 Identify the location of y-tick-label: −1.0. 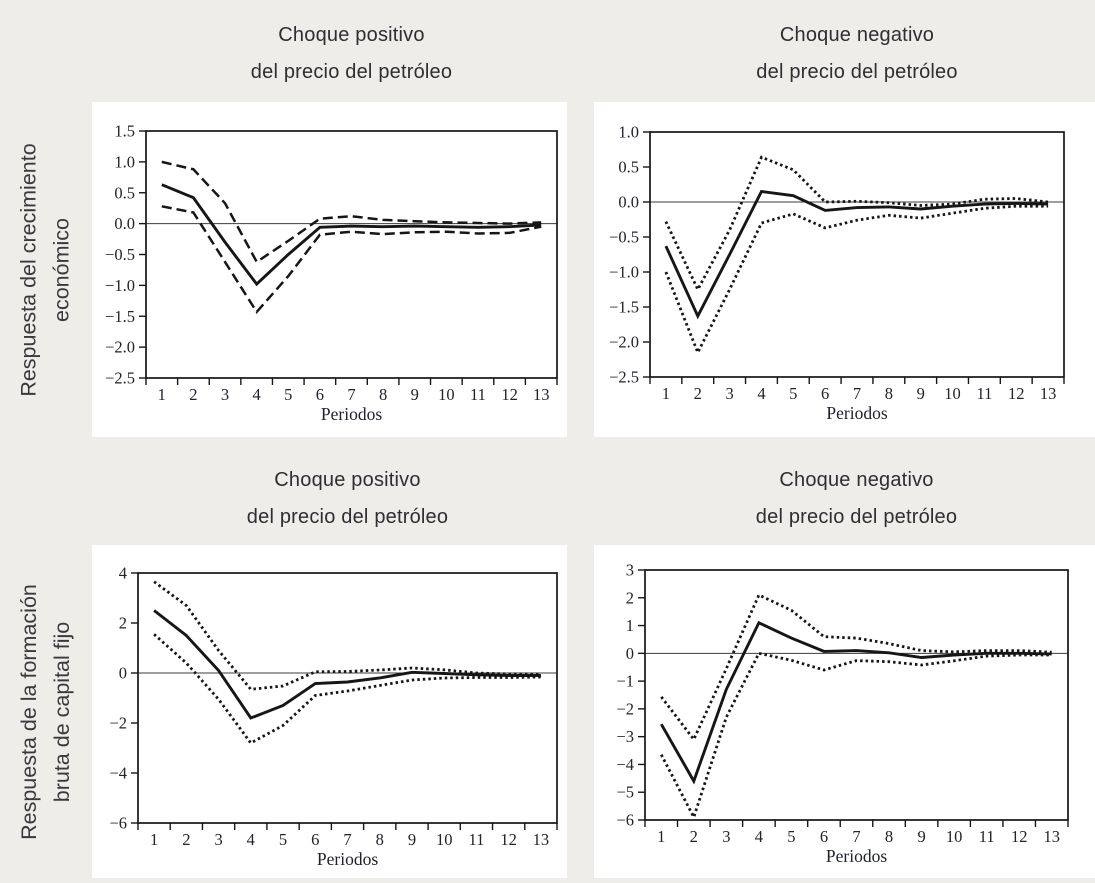
(120, 285).